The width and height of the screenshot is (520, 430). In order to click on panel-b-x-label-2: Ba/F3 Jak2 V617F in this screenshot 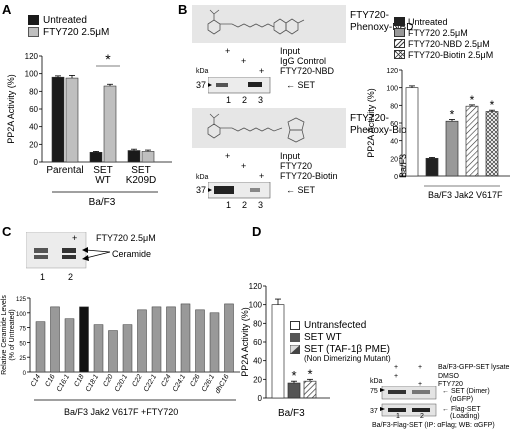, I will do `click(465, 195)`.